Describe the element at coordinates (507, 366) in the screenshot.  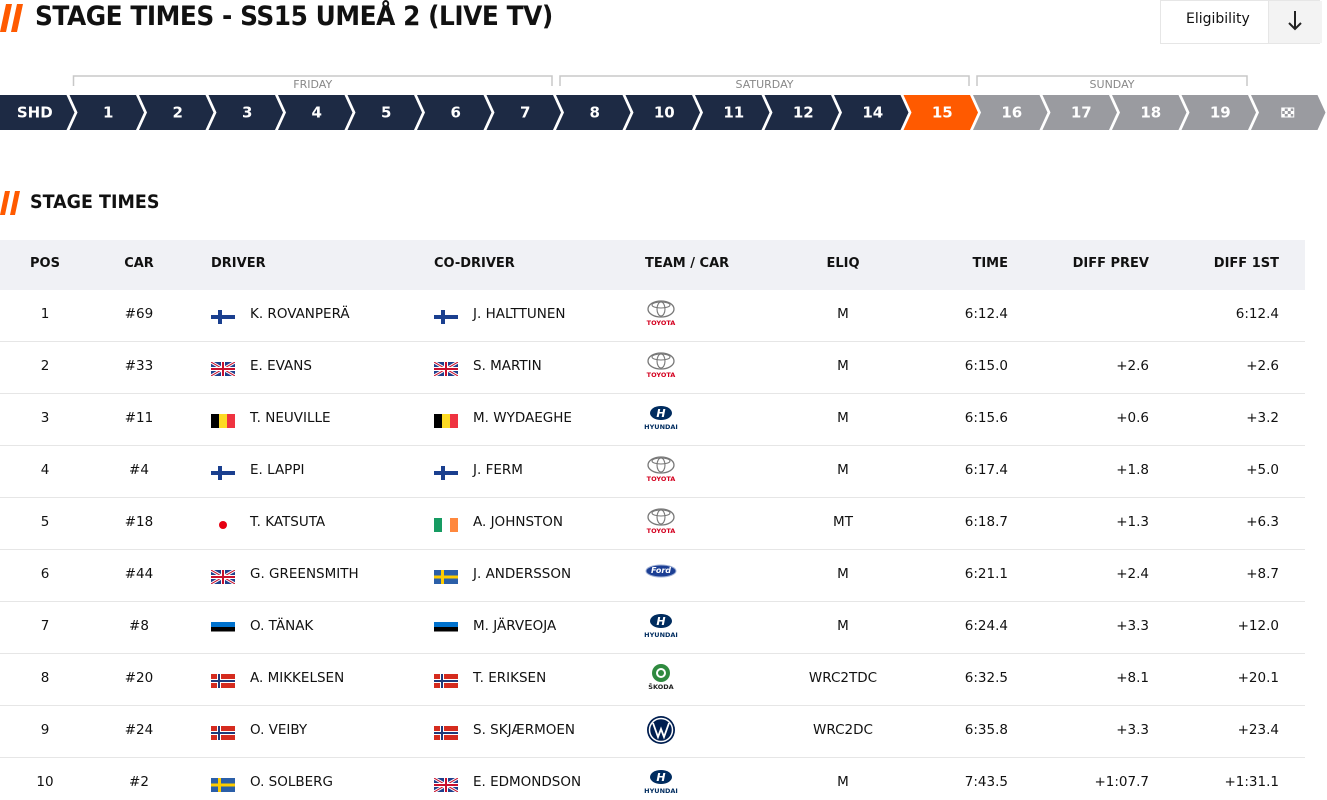
I see `co-driver-name: S. MARTIN` at that location.